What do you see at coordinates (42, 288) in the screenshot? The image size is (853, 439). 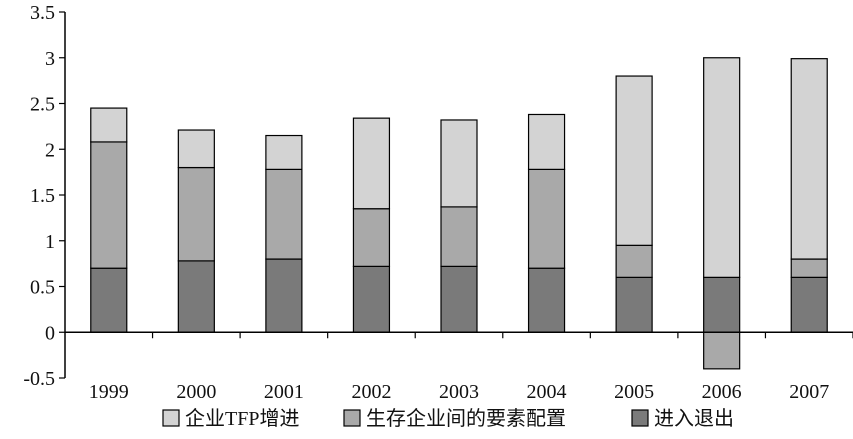 I see `y-tick-label: 0.5` at bounding box center [42, 288].